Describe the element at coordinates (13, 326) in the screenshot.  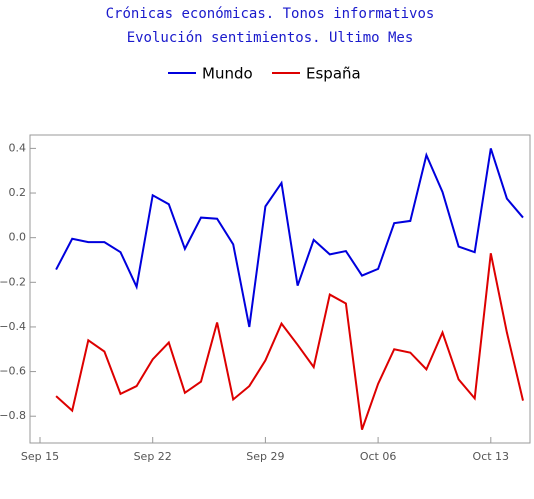
I see `y-tick-label: −0.4` at that location.